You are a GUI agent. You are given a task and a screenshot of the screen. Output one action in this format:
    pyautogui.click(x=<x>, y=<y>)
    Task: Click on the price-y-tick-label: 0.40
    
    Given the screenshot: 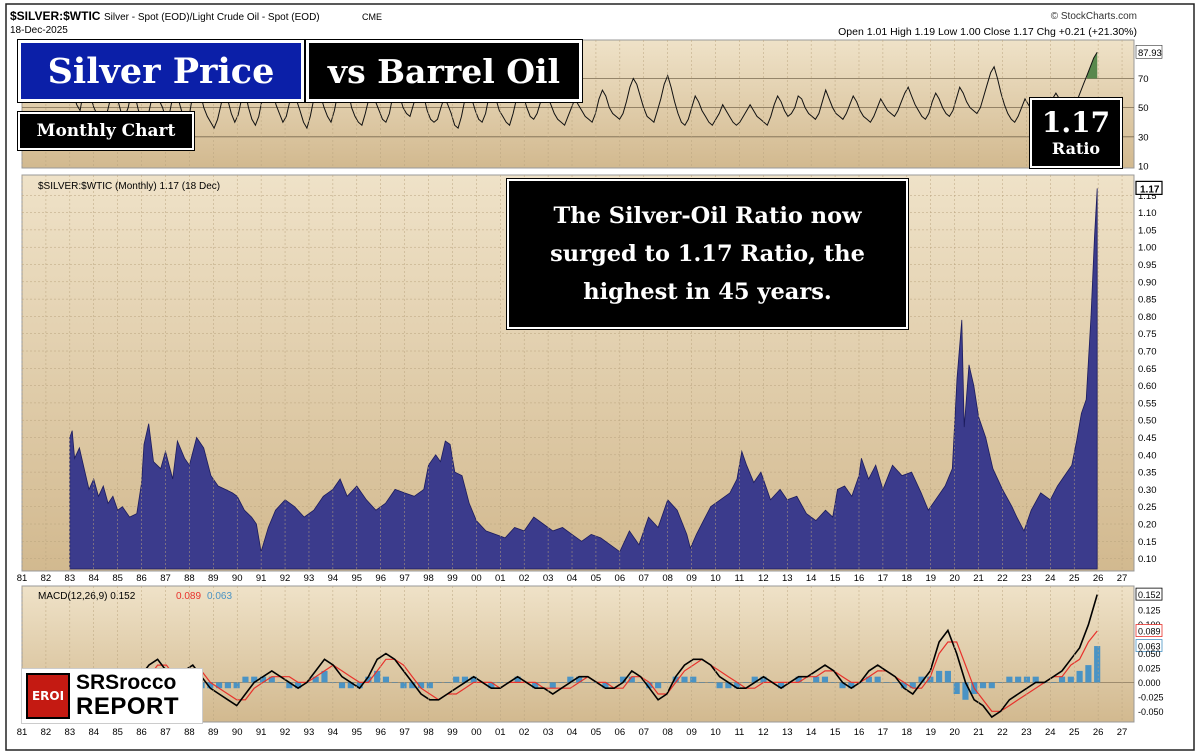 What is the action you would take?
    pyautogui.click(x=1147, y=455)
    